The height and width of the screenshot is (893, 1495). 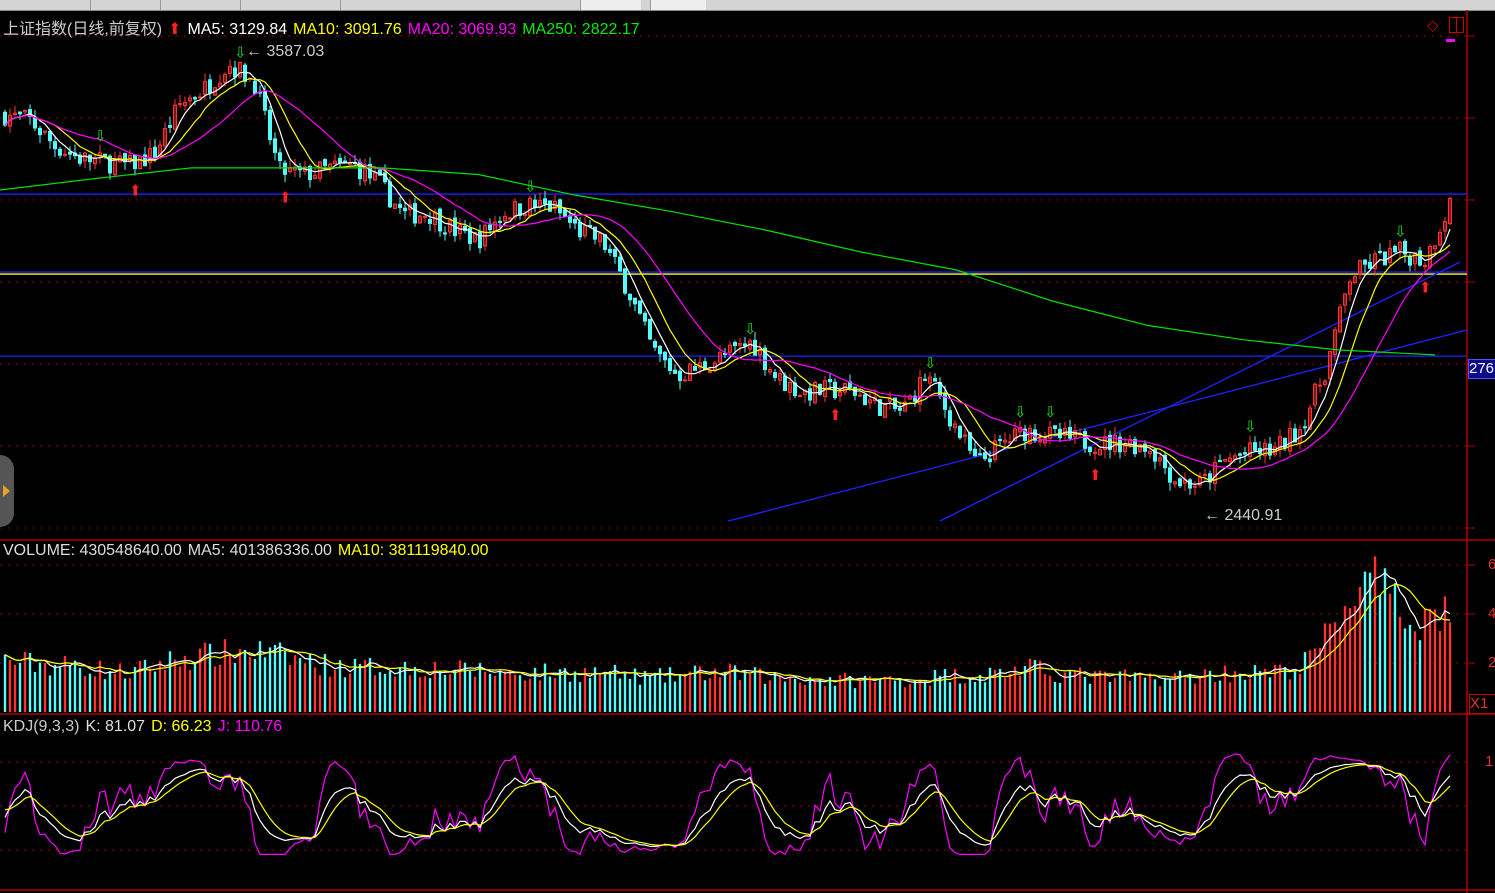 What do you see at coordinates (7, 491) in the screenshot?
I see `expand-handle` at bounding box center [7, 491].